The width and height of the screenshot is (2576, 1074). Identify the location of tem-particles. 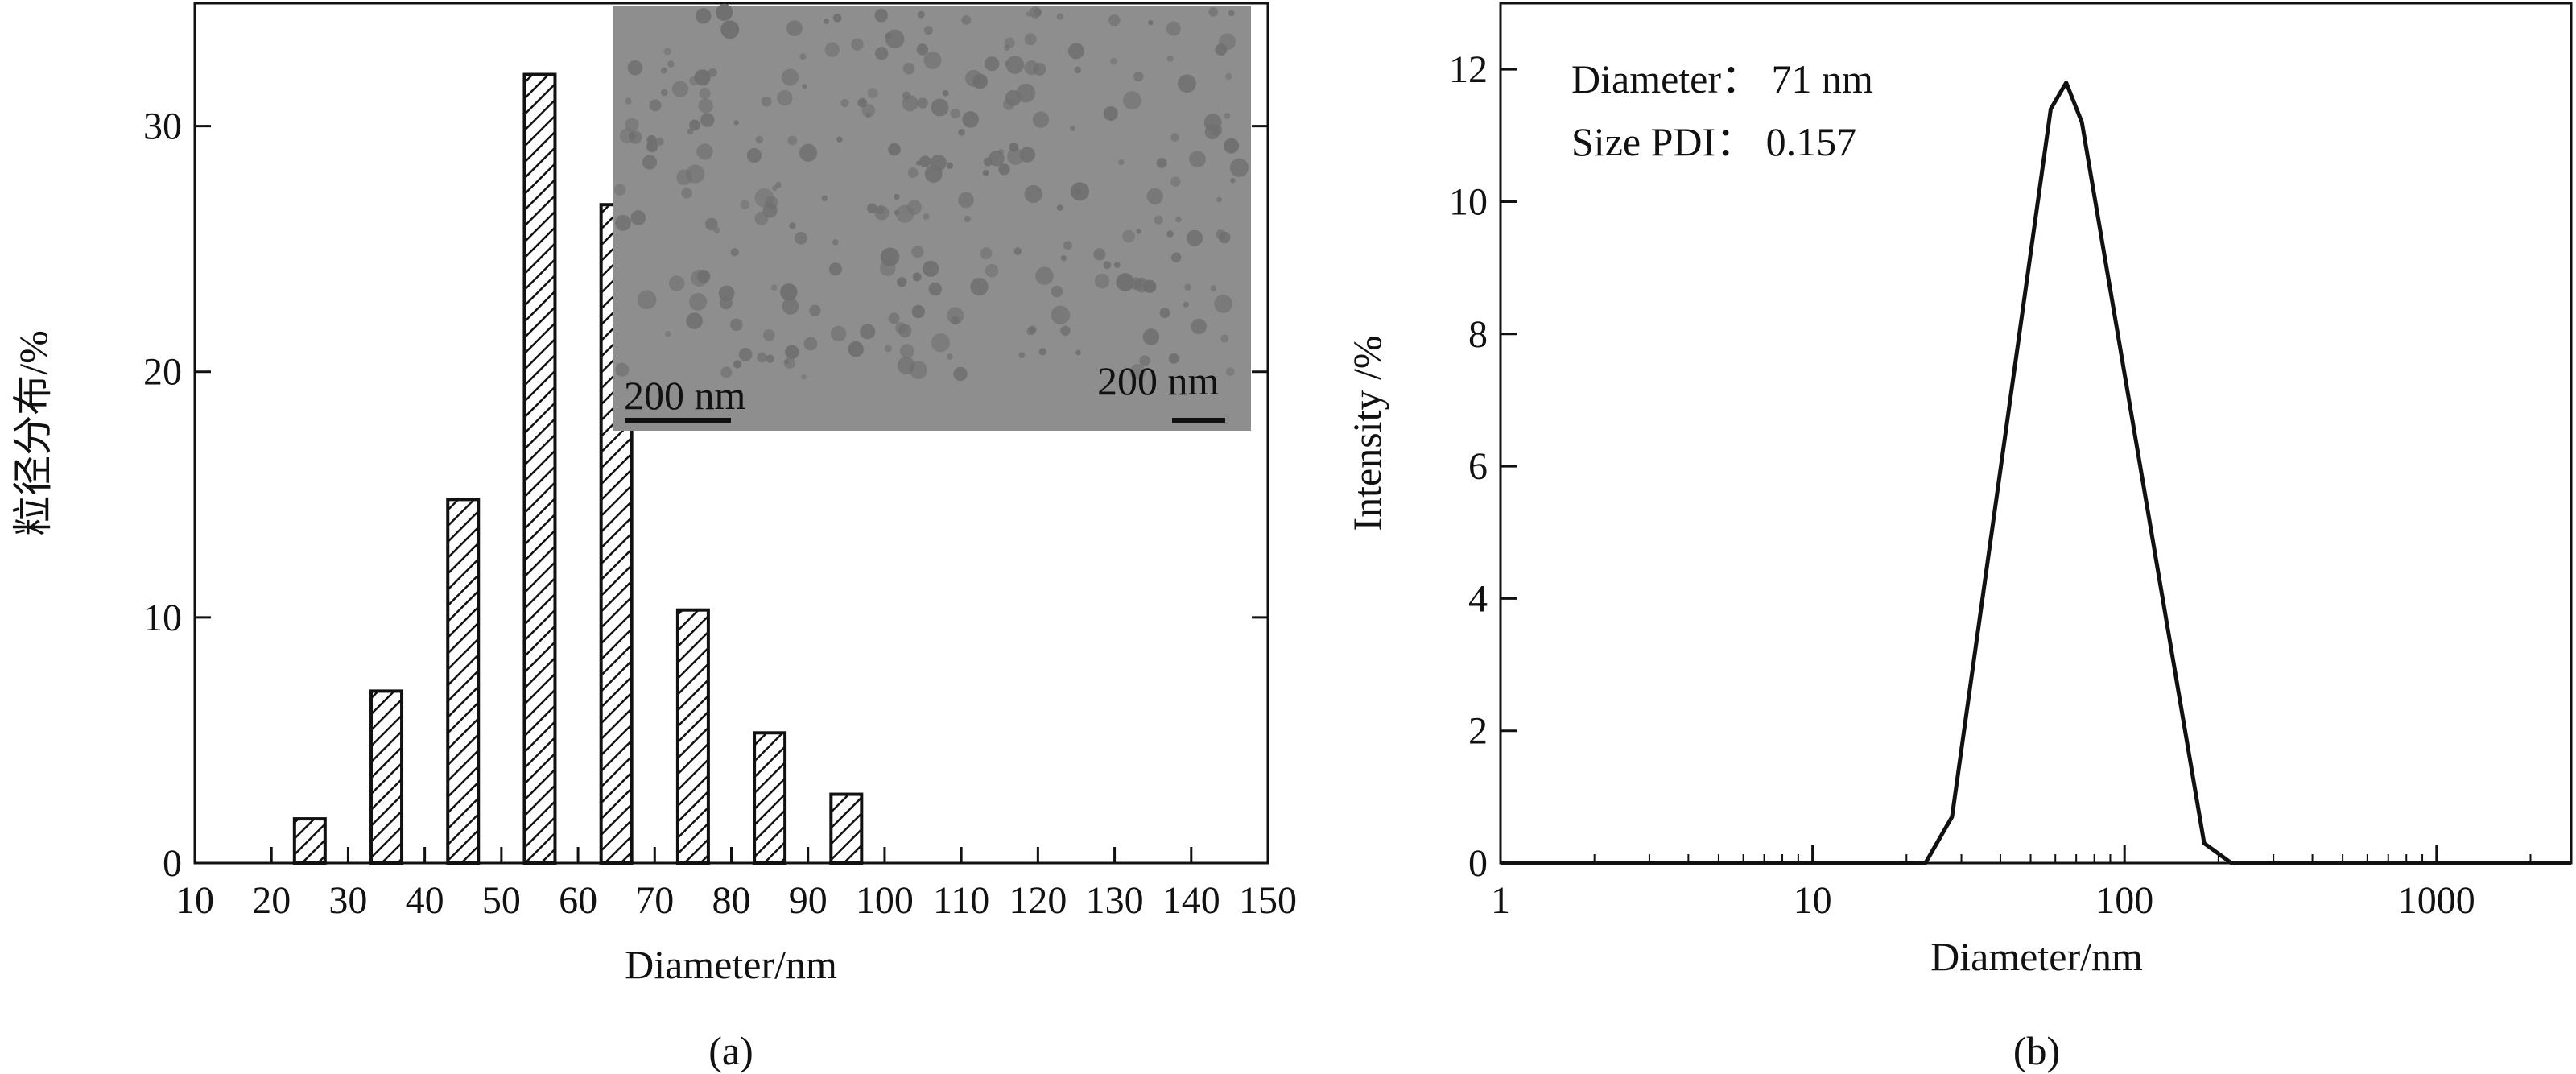
(931, 192).